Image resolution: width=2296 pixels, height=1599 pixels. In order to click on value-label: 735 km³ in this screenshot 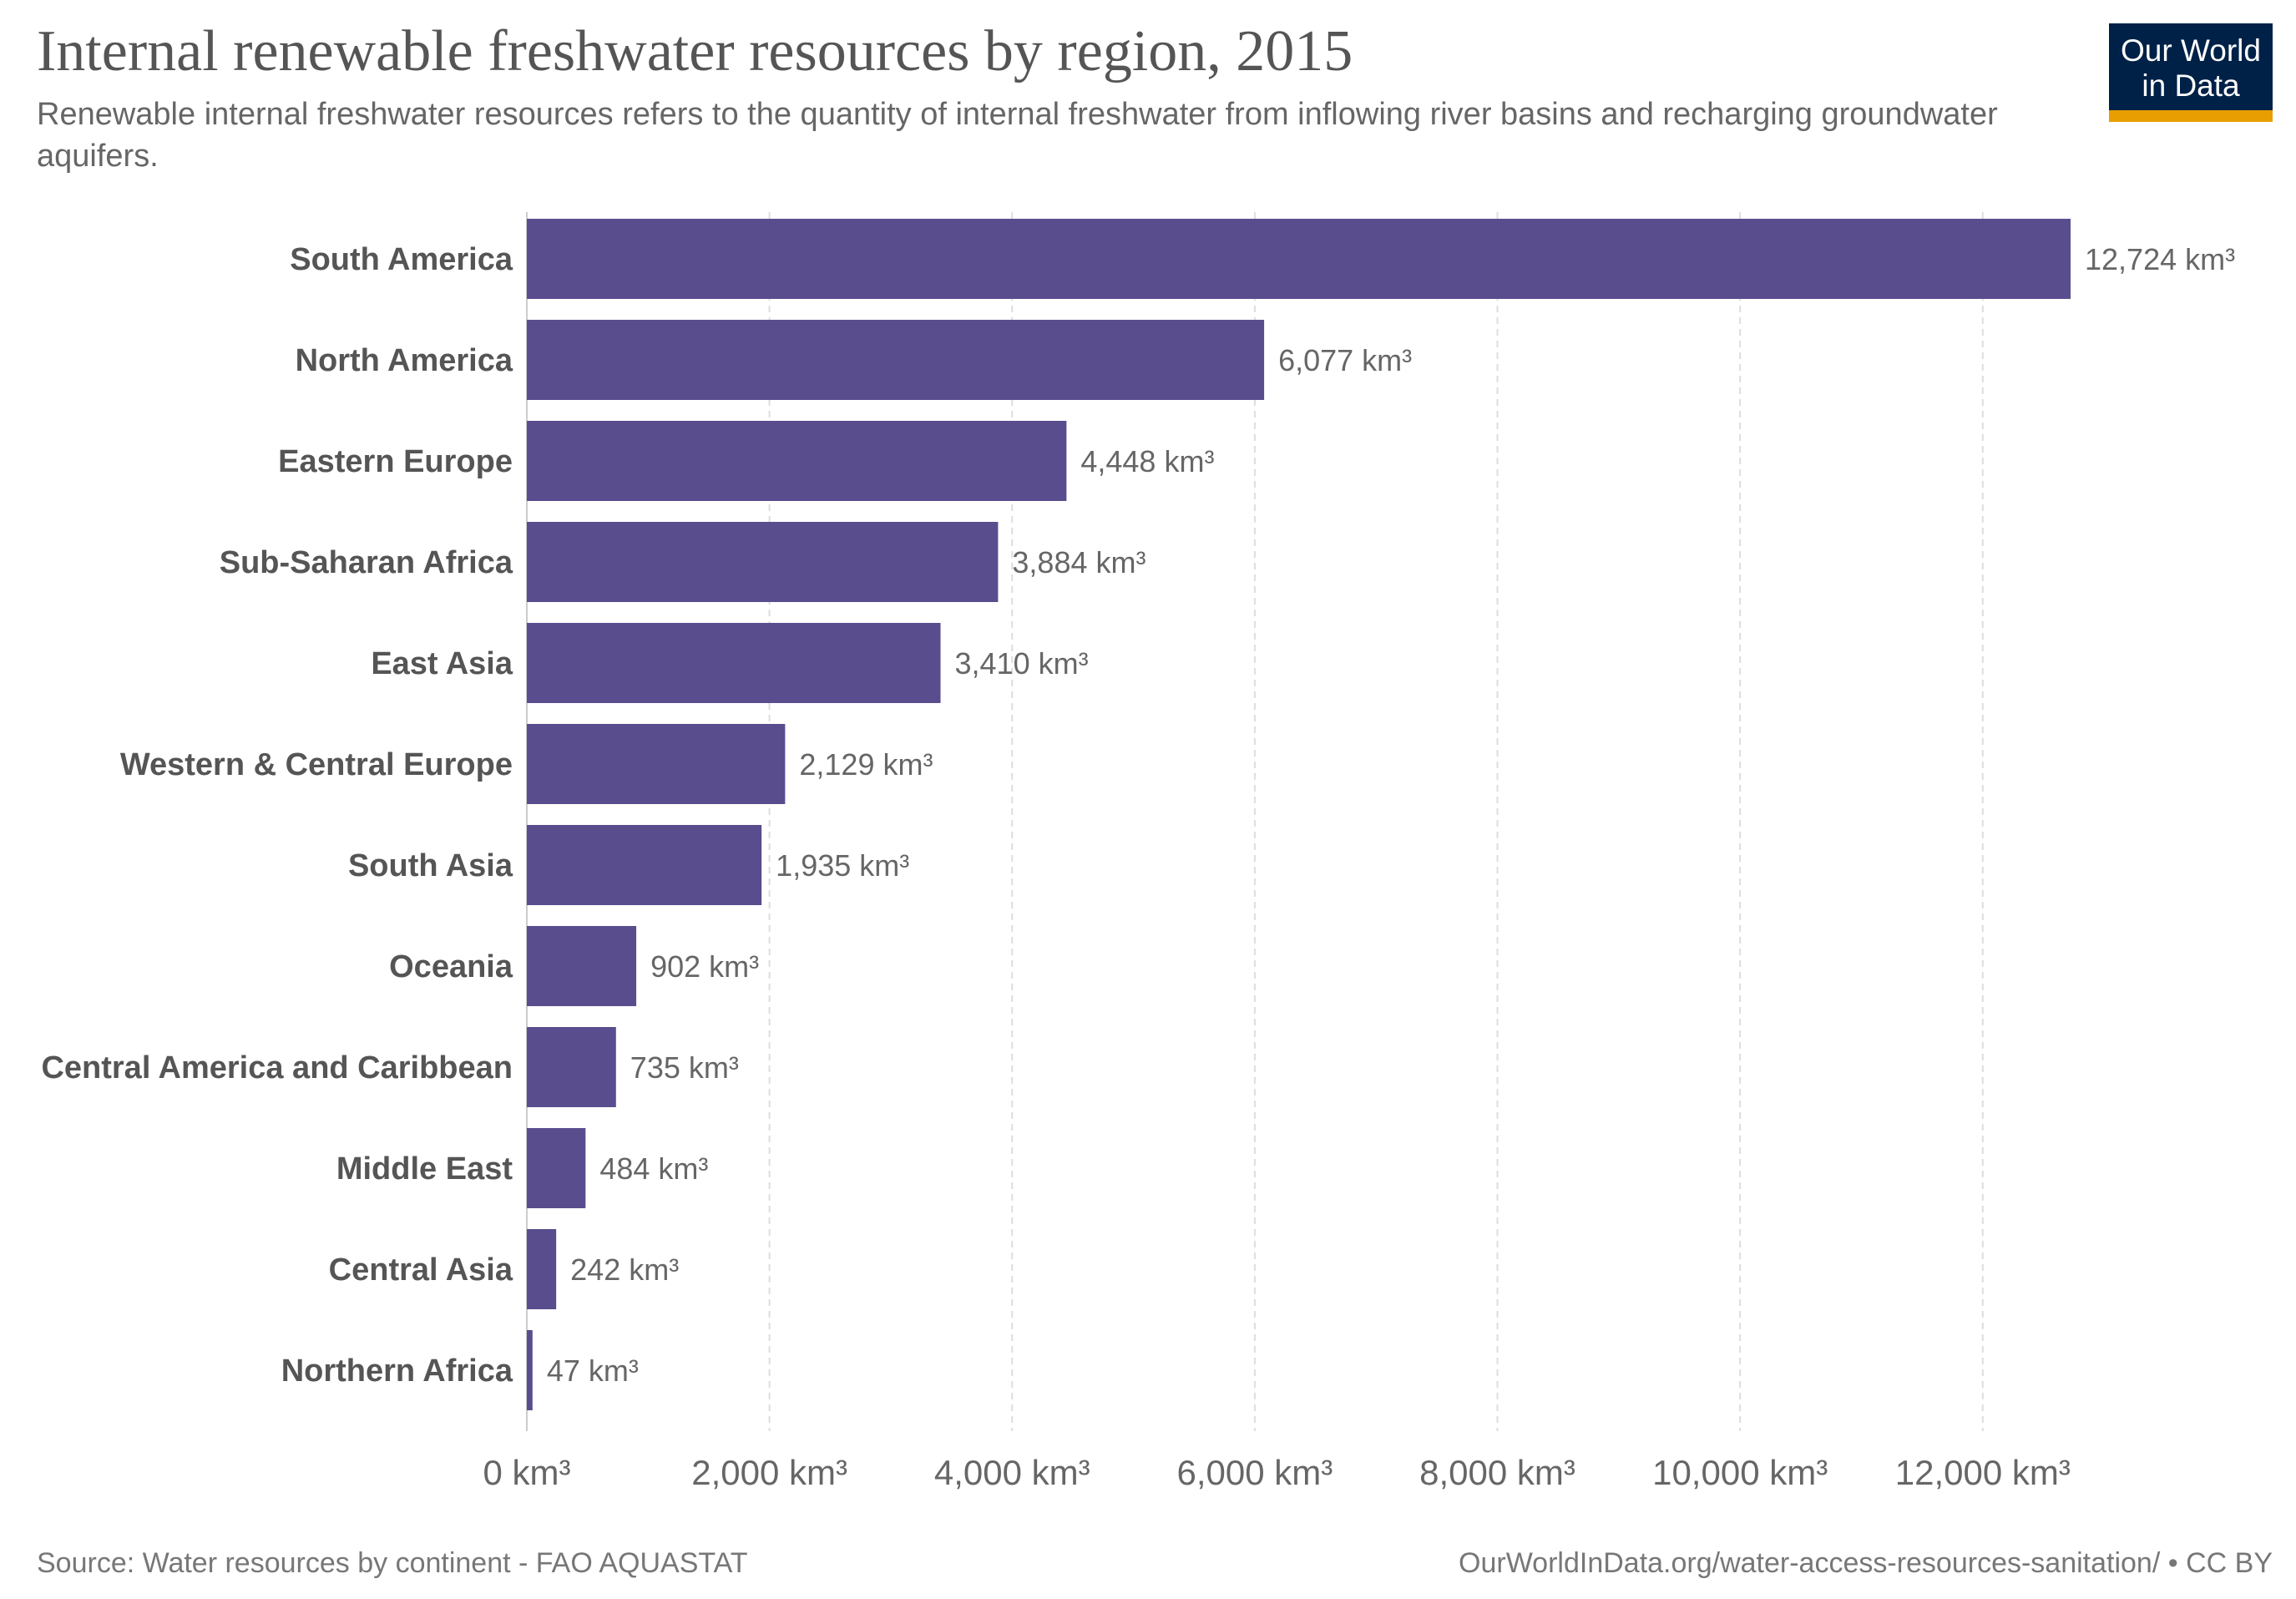, I will do `click(684, 1067)`.